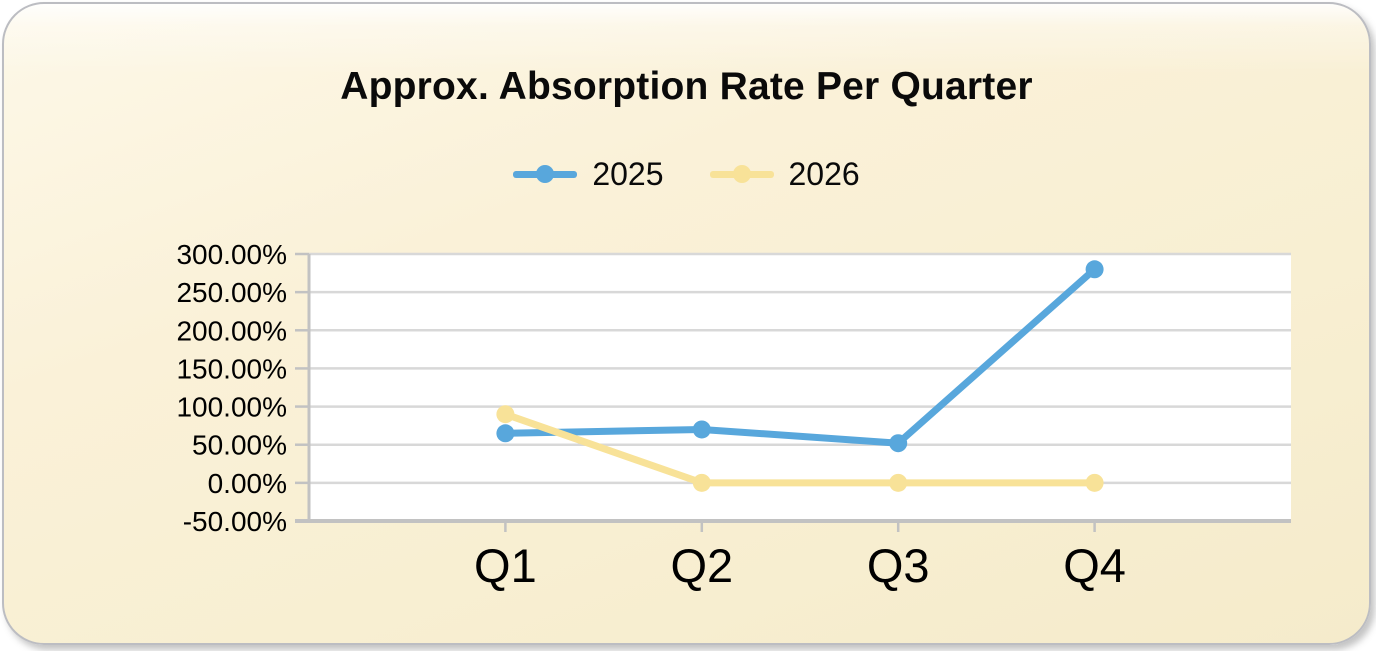  What do you see at coordinates (824, 174) in the screenshot?
I see `legend-label-2026: 2026` at bounding box center [824, 174].